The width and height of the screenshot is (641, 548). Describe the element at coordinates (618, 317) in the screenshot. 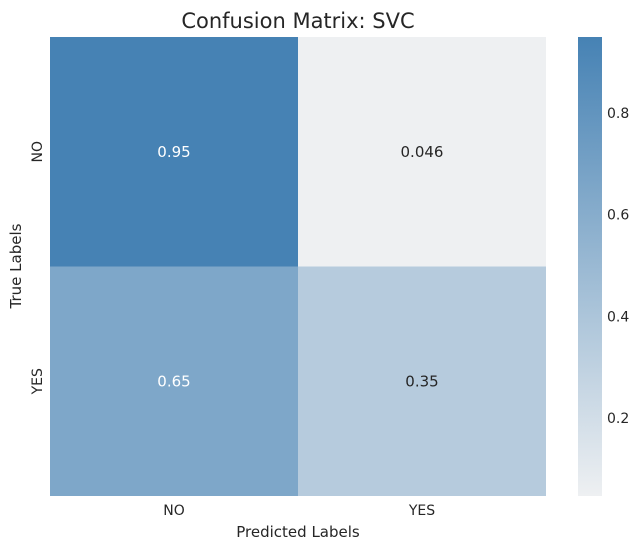

I see `colorbar-tick-label: 0.4` at that location.